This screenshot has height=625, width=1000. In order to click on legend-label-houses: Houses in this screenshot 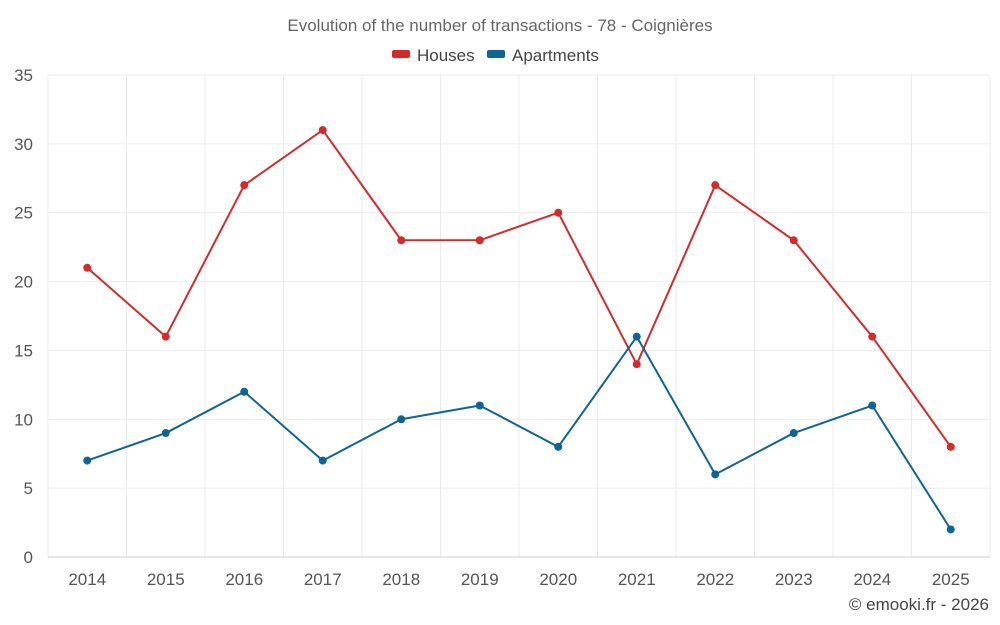, I will do `click(446, 55)`.